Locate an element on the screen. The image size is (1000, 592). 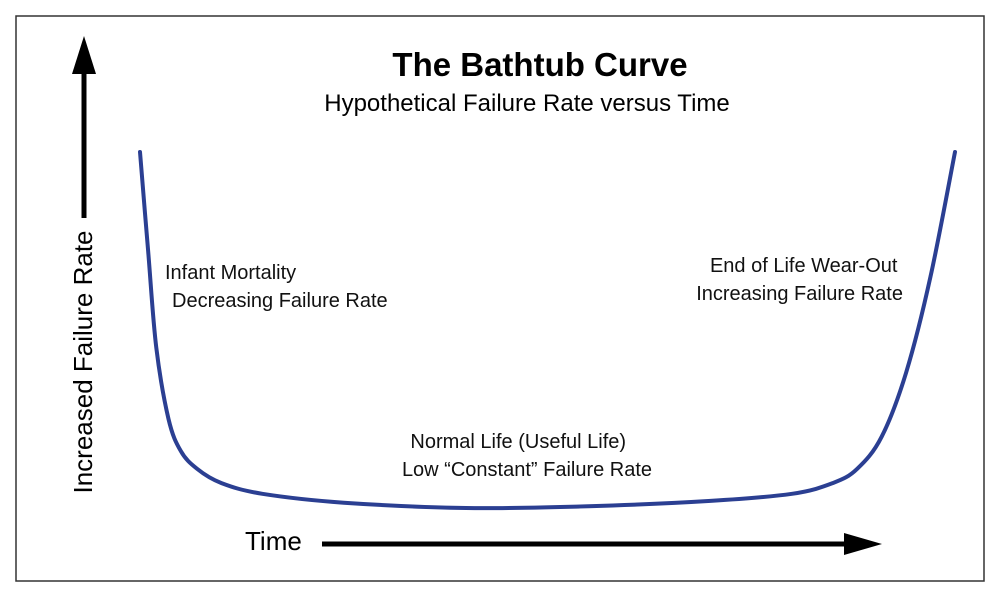
annotation-normal-life-line-2: Low “Constant” Failure Rate is located at coordinates (527, 470).